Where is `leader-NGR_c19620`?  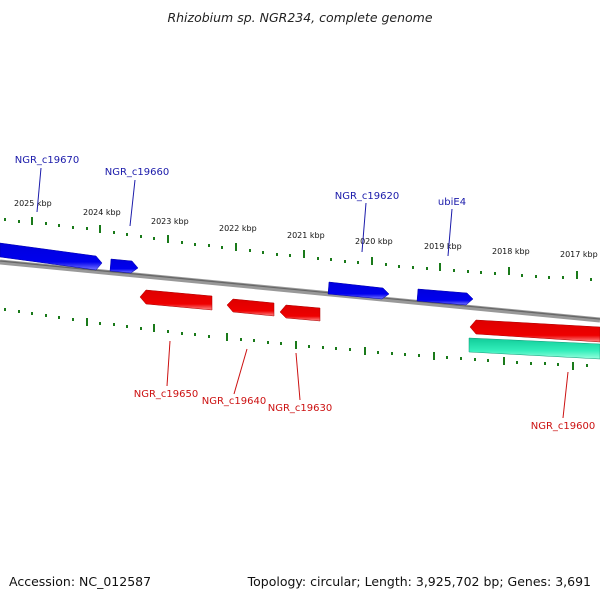
leader-NGR_c19620 is located at coordinates (364, 227).